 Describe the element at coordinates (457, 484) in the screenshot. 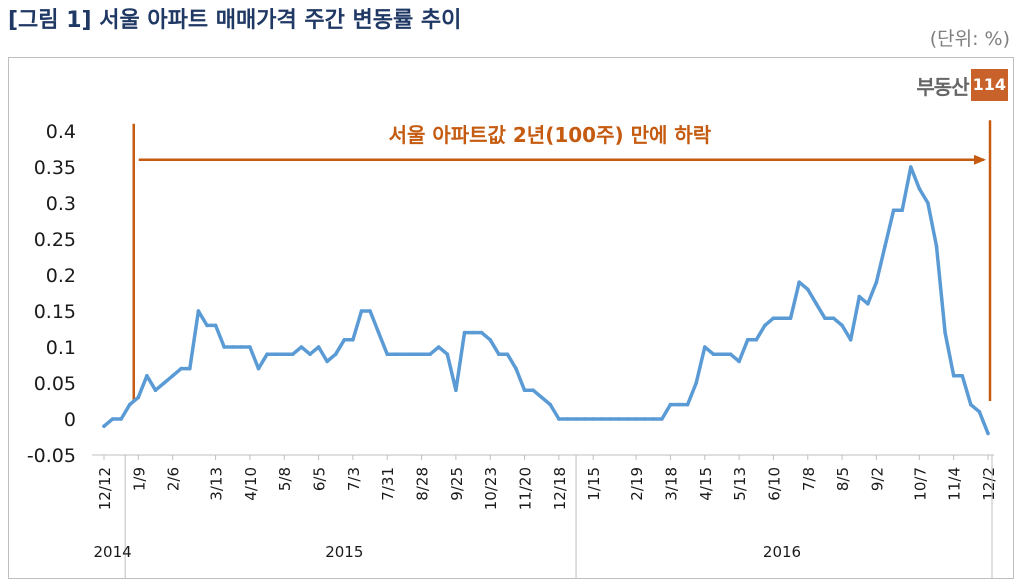

I see `x-tick-label: 9/25` at that location.